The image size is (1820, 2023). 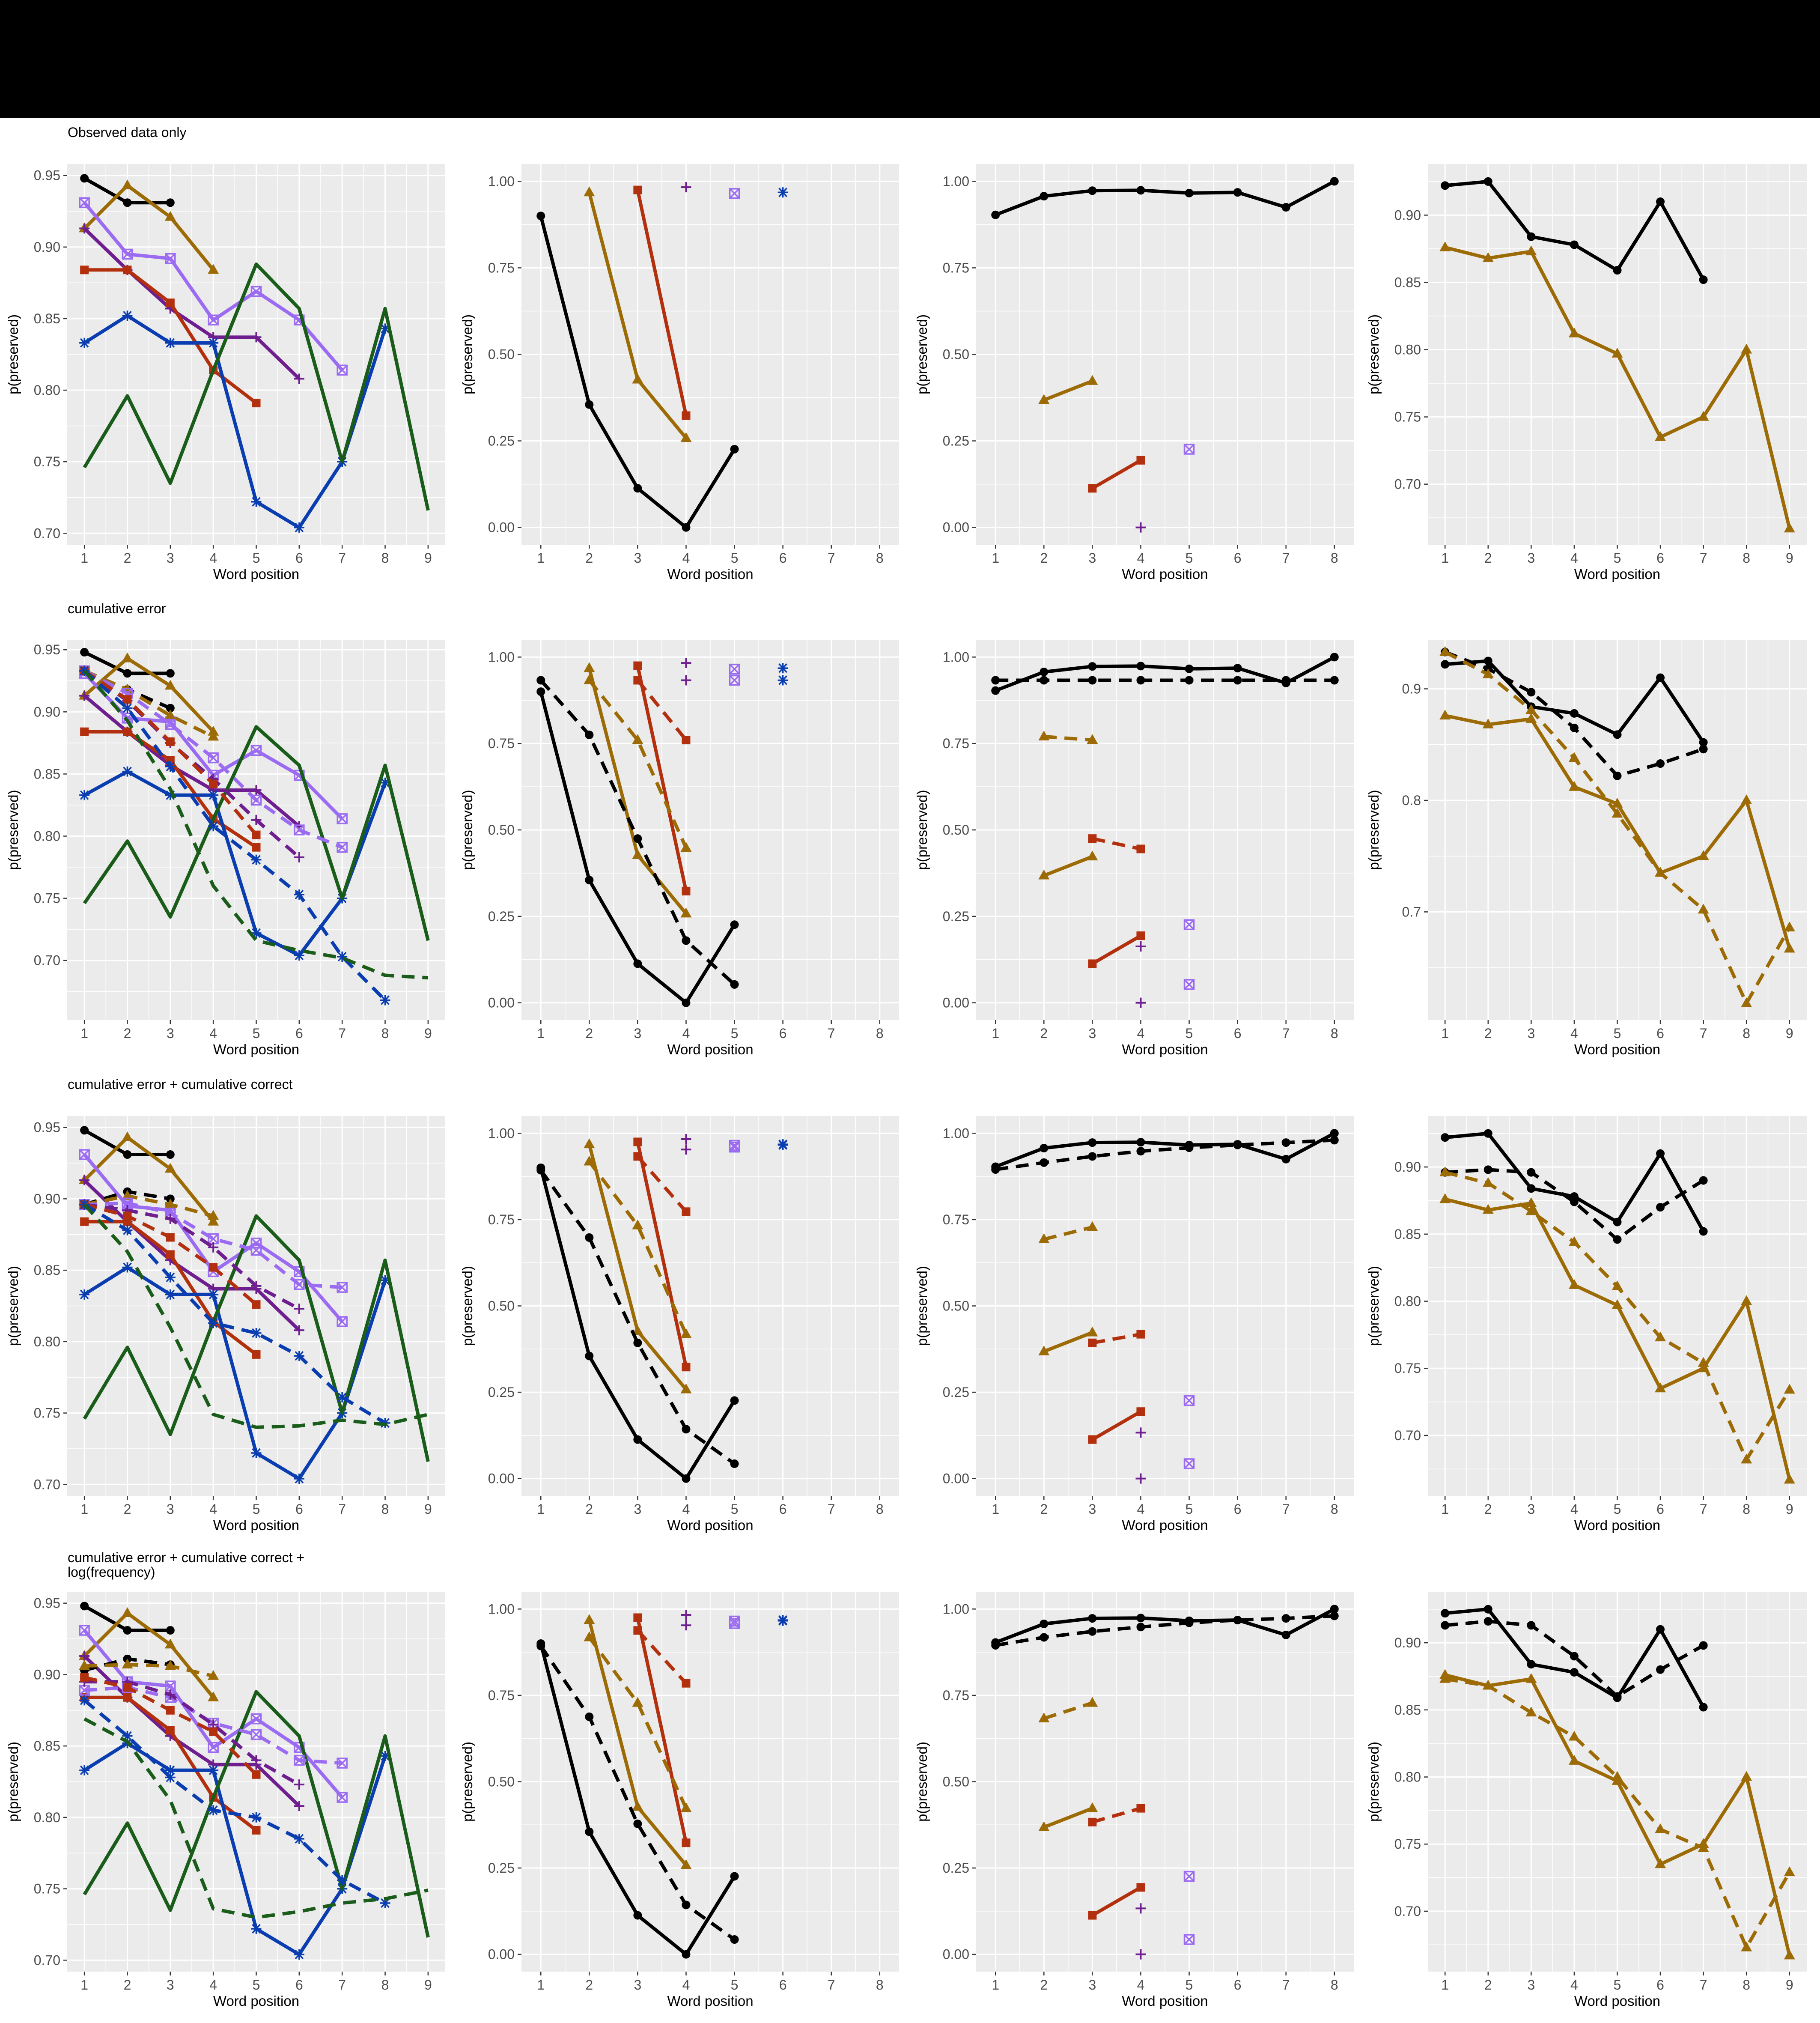 What do you see at coordinates (85, 1130) in the screenshot?
I see `panel-r3-c1-series-1-black-solid-point-x1` at bounding box center [85, 1130].